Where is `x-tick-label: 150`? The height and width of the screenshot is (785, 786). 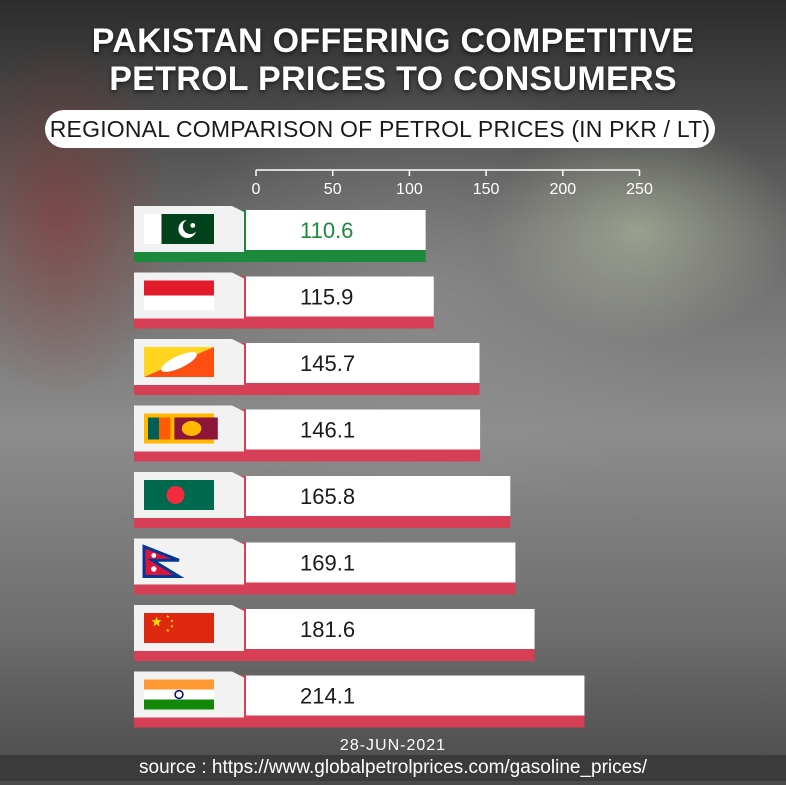
x-tick-label: 150 is located at coordinates (486, 189).